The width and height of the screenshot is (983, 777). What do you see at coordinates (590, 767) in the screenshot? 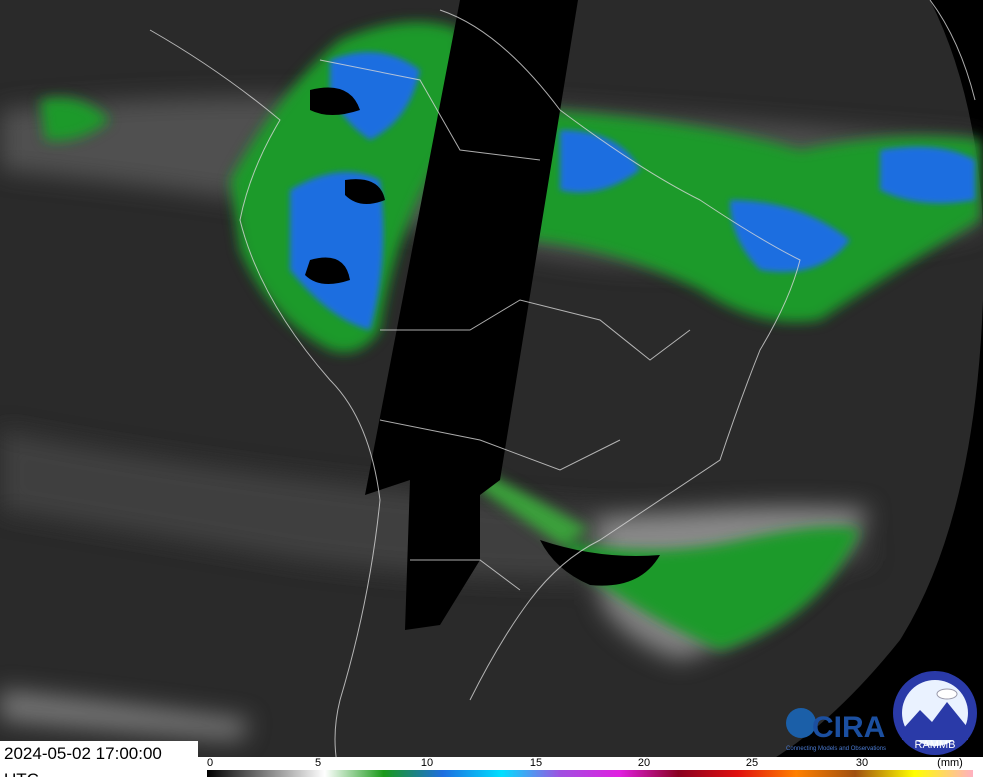
I see `colorbar-legend: 0 5 10 15 20 25 30 (mm)` at bounding box center [590, 767].